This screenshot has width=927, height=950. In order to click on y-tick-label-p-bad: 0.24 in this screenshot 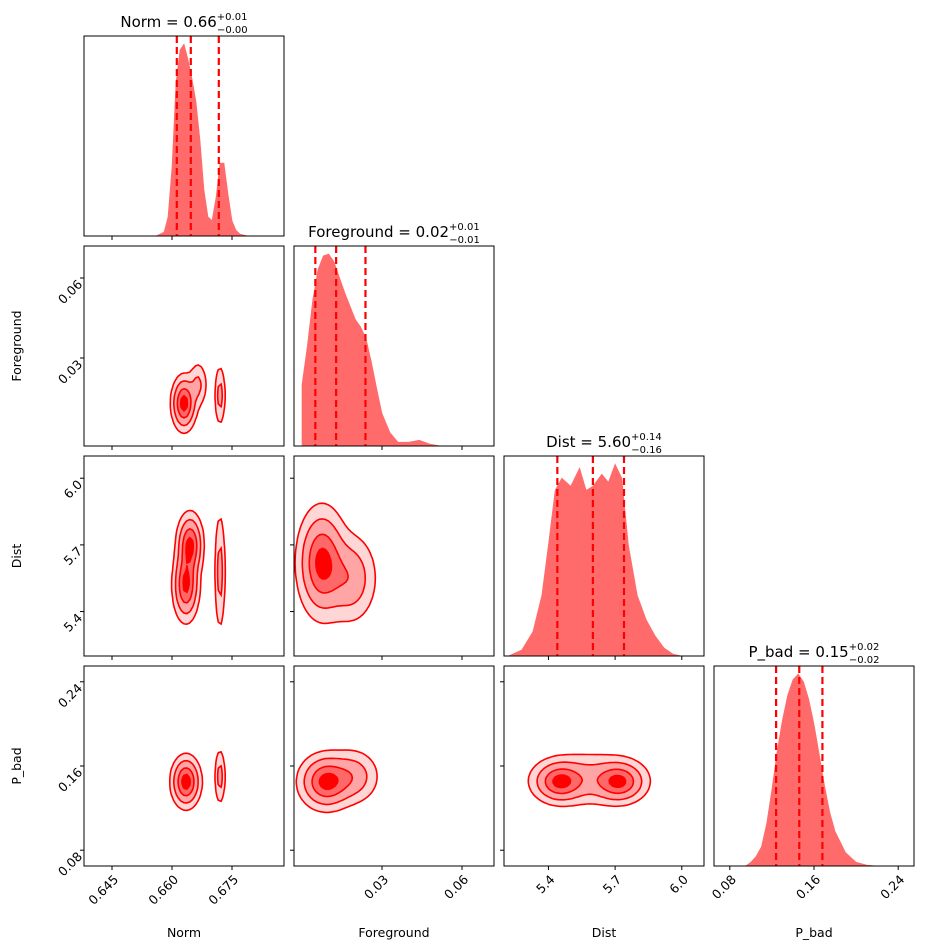, I will do `click(70, 695)`.